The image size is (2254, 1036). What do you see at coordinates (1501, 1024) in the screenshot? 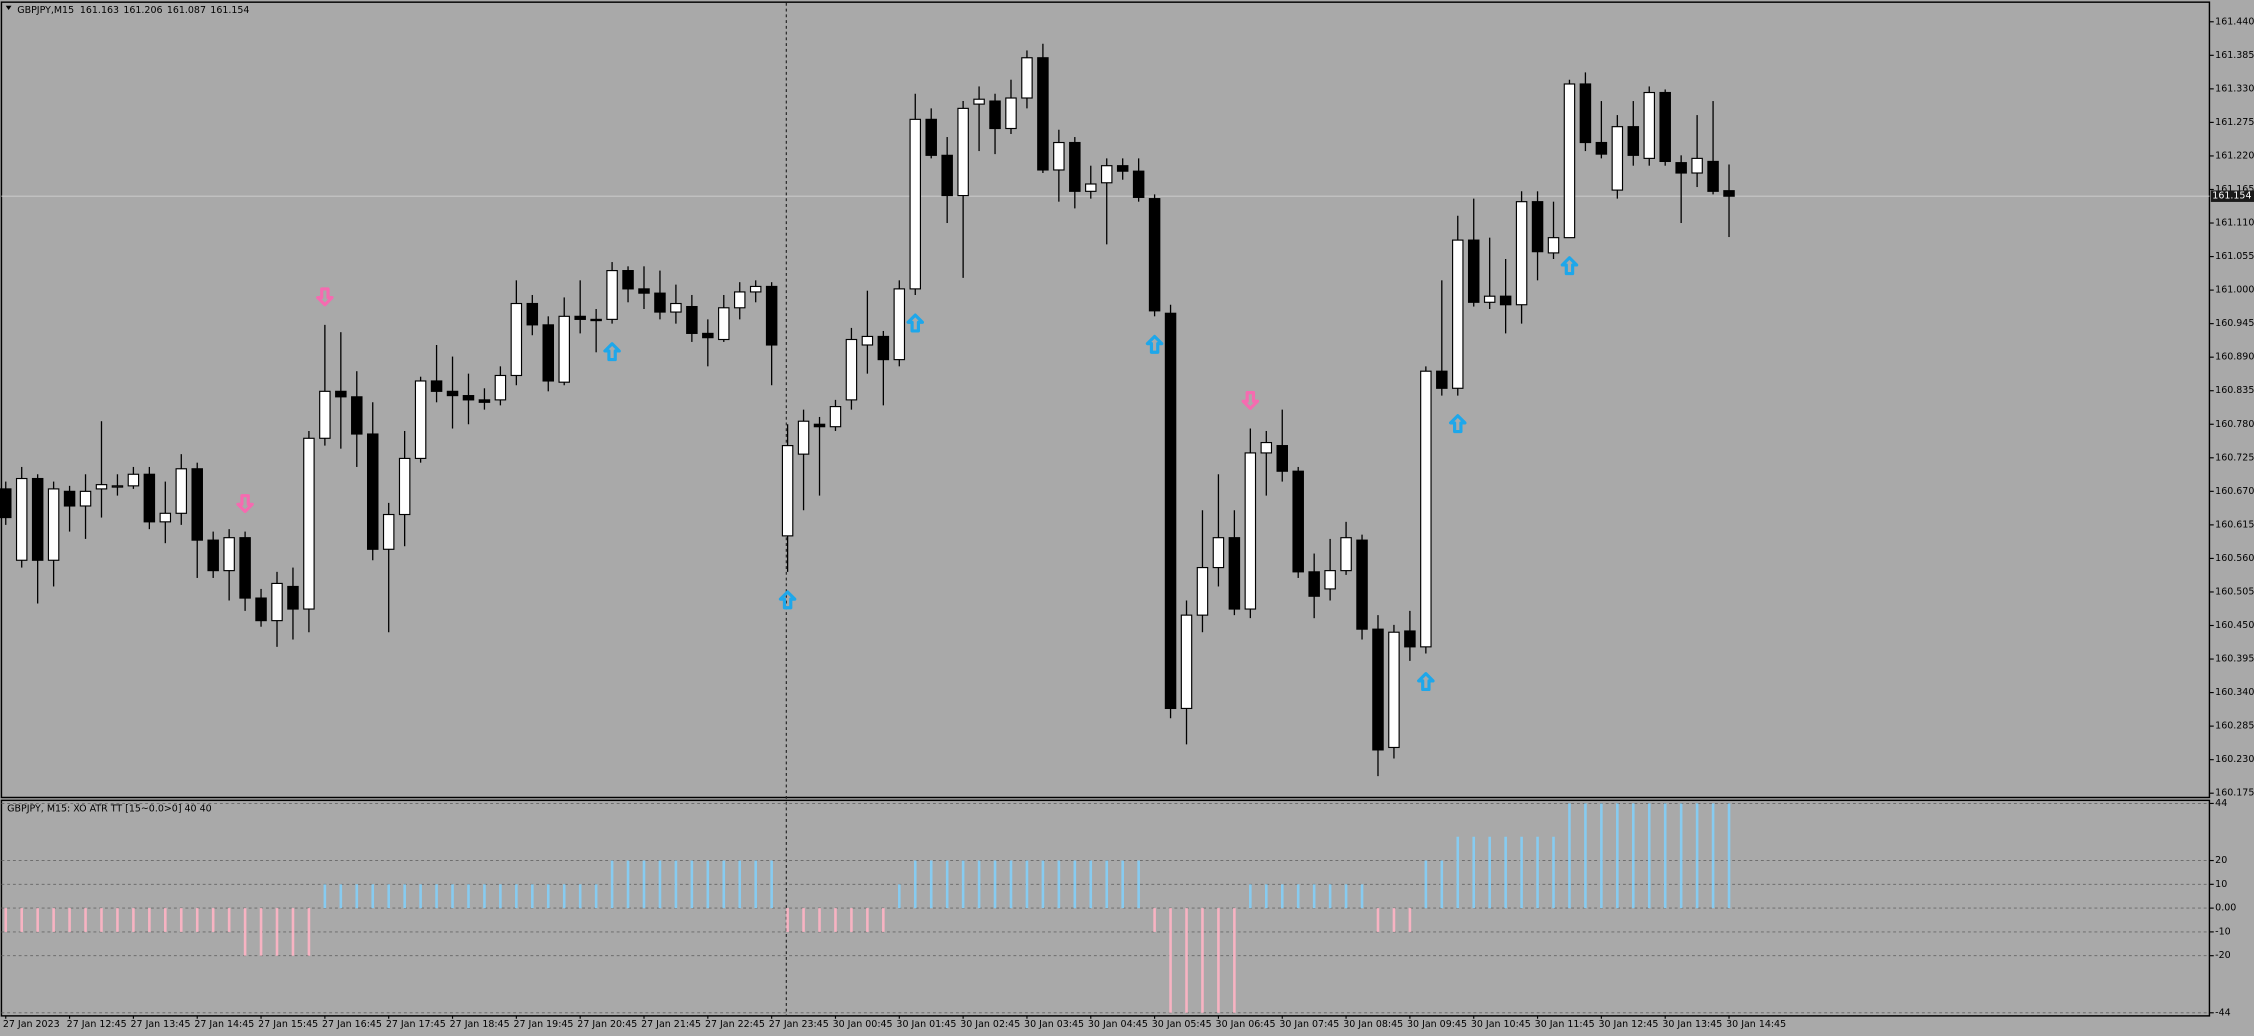
I see `x-tick-label: 30 Jan 10:45` at bounding box center [1501, 1024].